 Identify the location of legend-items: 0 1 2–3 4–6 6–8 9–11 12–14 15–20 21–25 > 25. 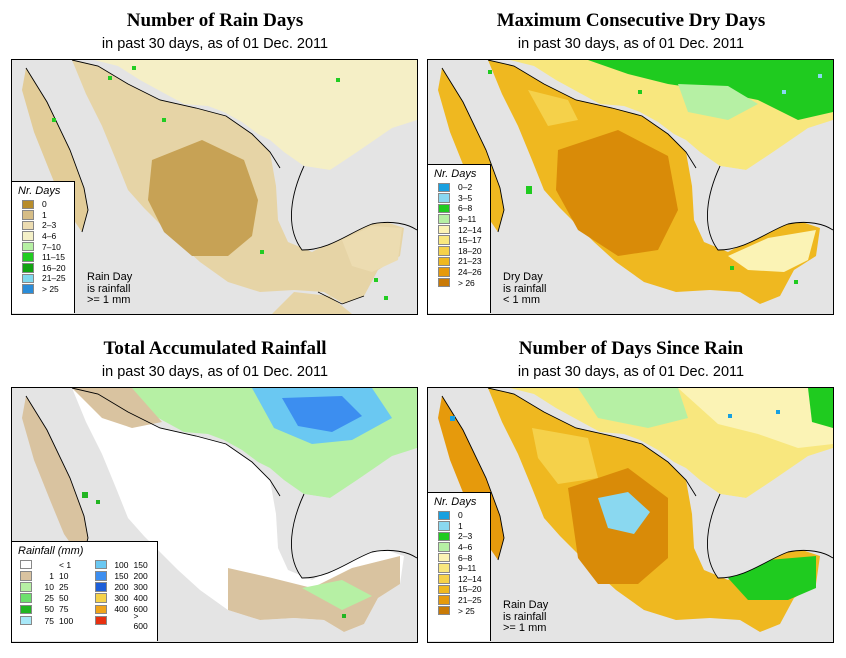
(459, 563).